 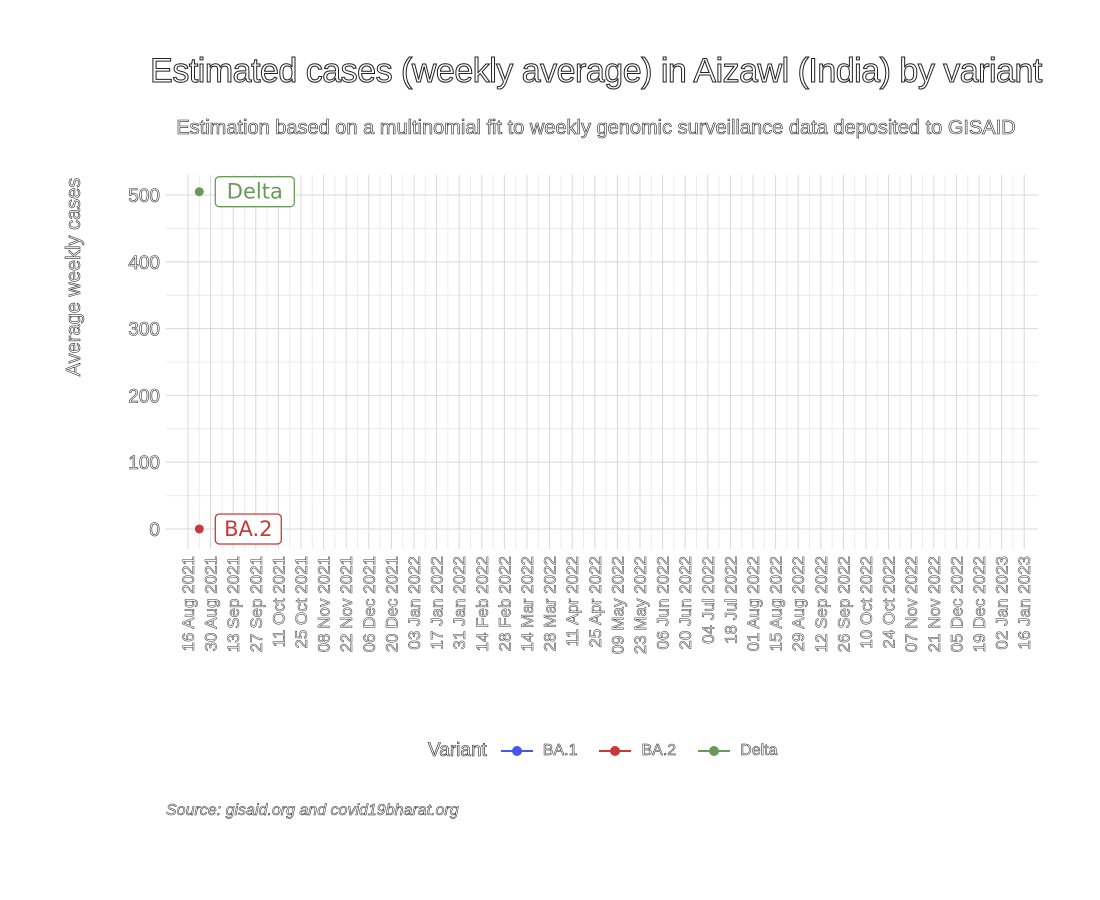 What do you see at coordinates (979, 604) in the screenshot?
I see `x-tick-label: 19 Dec 2022` at bounding box center [979, 604].